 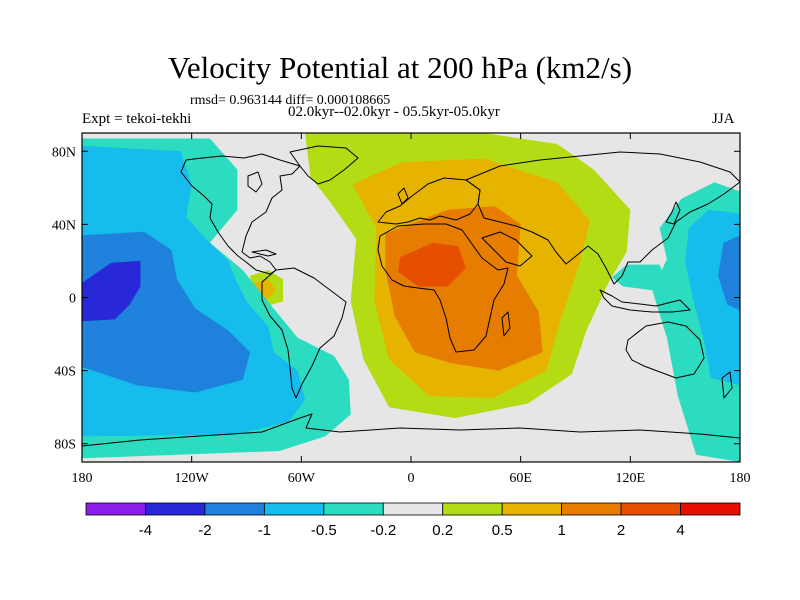 What do you see at coordinates (400, 67) in the screenshot?
I see `chart-title: Velocity Potential at 200 hPa (km2/s)` at bounding box center [400, 67].